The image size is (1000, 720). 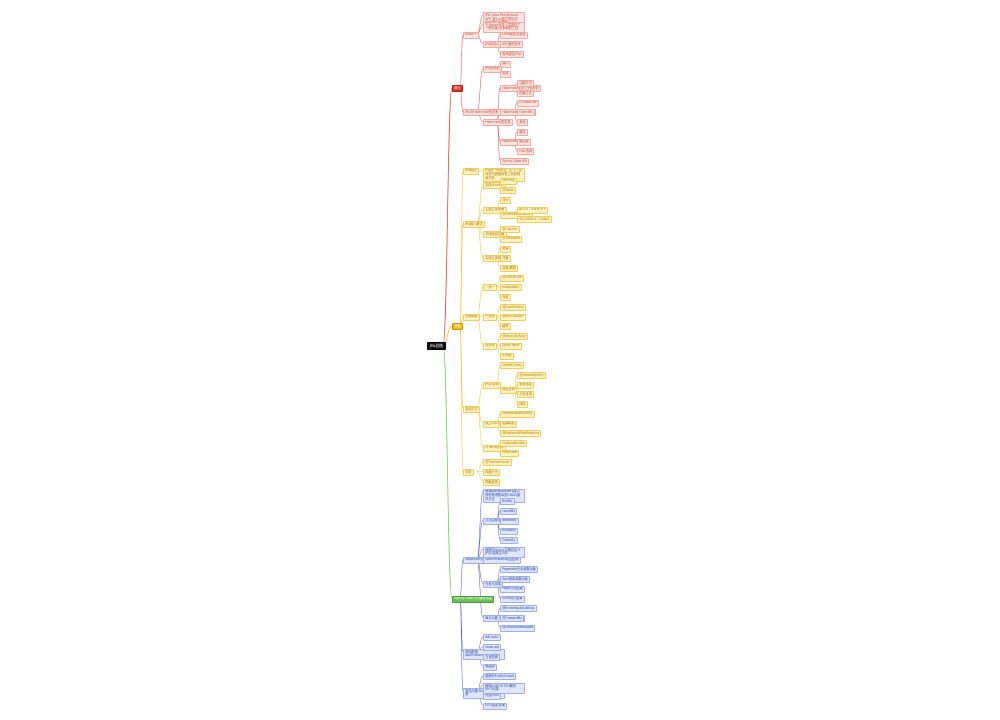 I want to click on topic-node: Spring Data JPA, so click(x=515, y=162).